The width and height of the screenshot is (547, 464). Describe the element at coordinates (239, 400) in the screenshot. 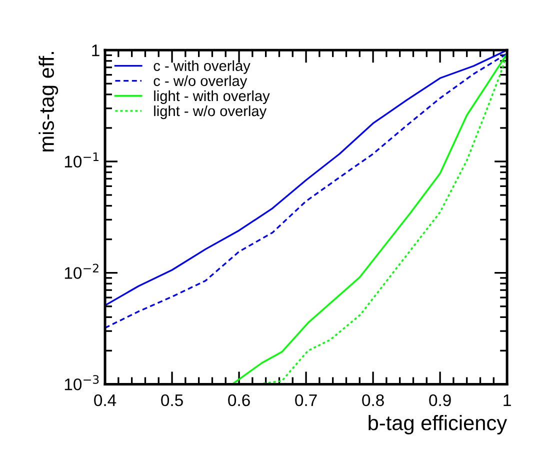

I see `x-tick-label: 0.6` at that location.